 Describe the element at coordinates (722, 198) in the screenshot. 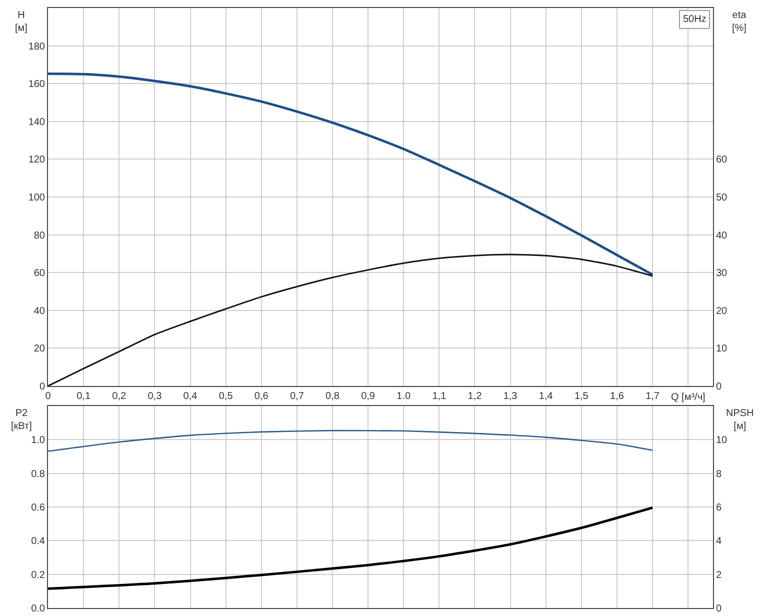

I see `y2-tick-label: 50` at that location.